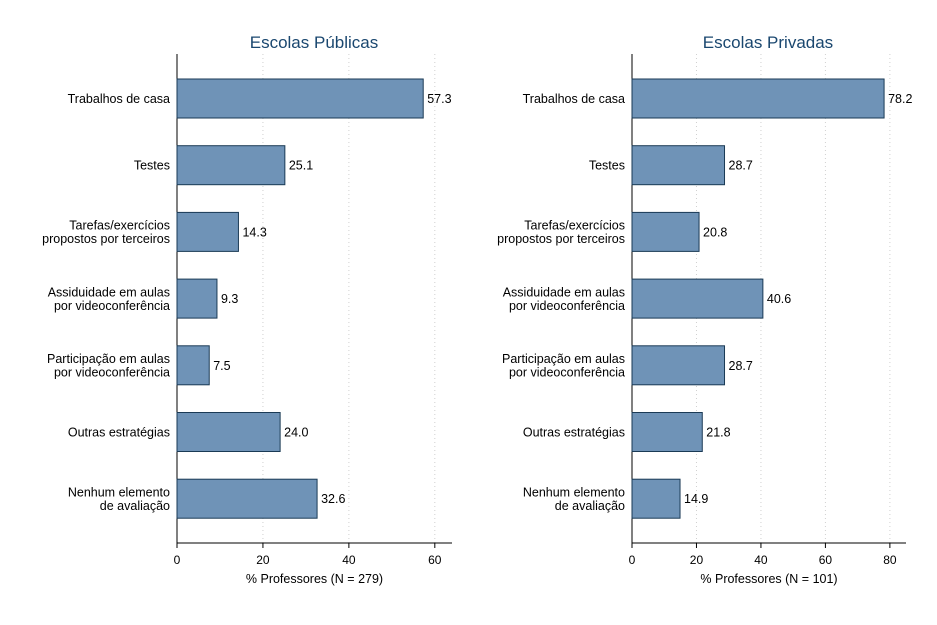 This screenshot has width=937, height=625. What do you see at coordinates (333, 499) in the screenshot?
I see `data-label: 32.6` at bounding box center [333, 499].